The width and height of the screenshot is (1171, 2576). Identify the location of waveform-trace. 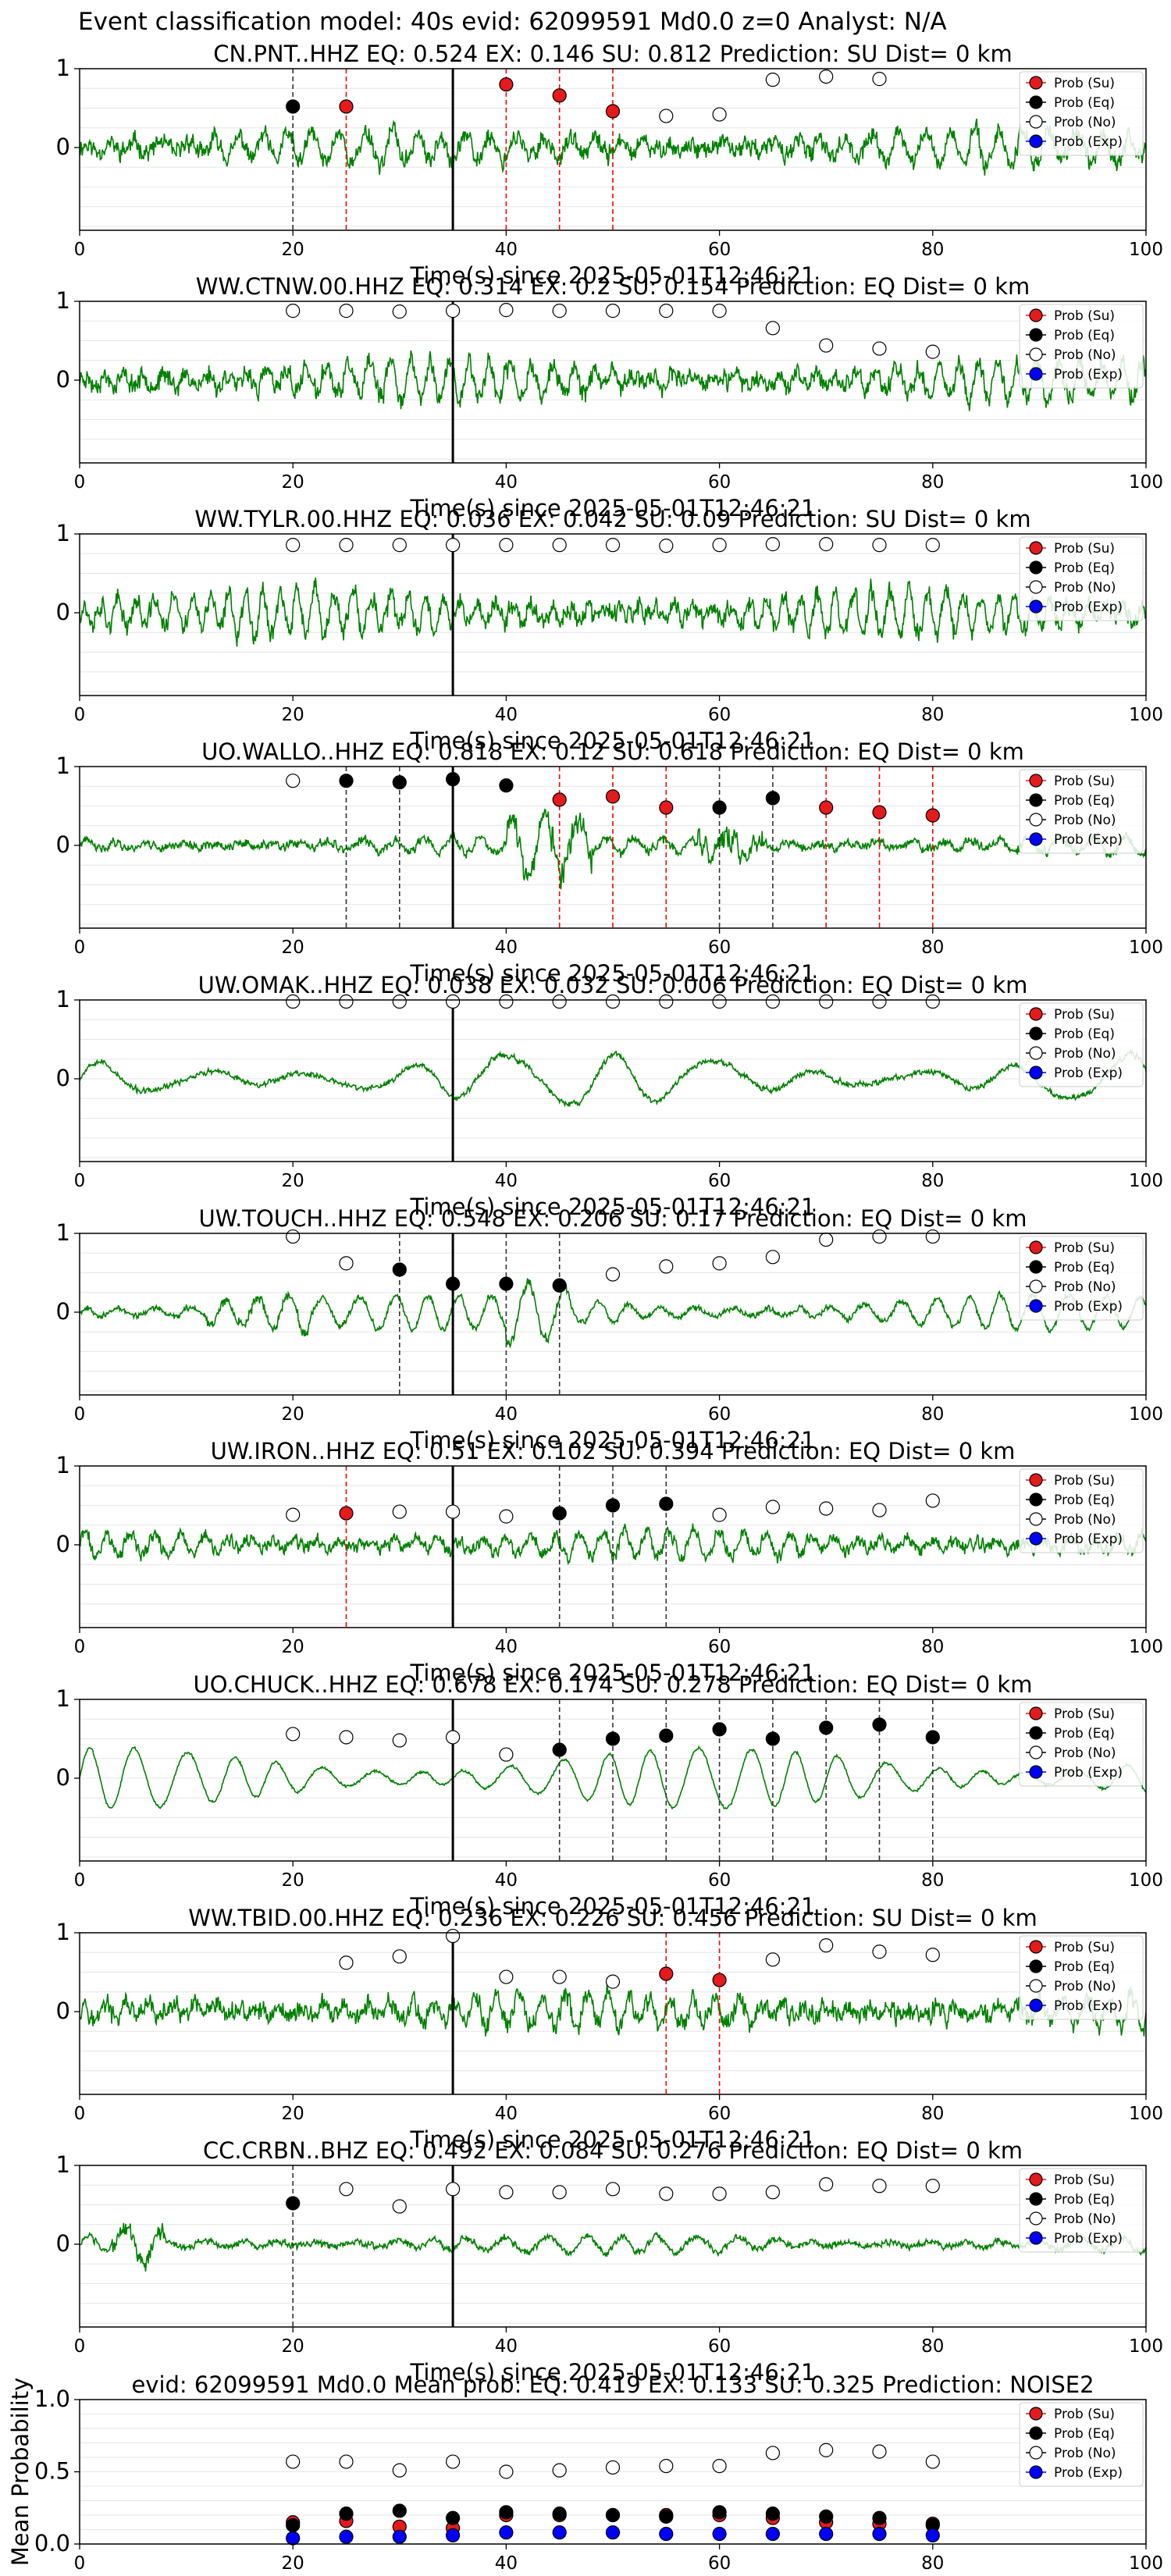
(613, 2010).